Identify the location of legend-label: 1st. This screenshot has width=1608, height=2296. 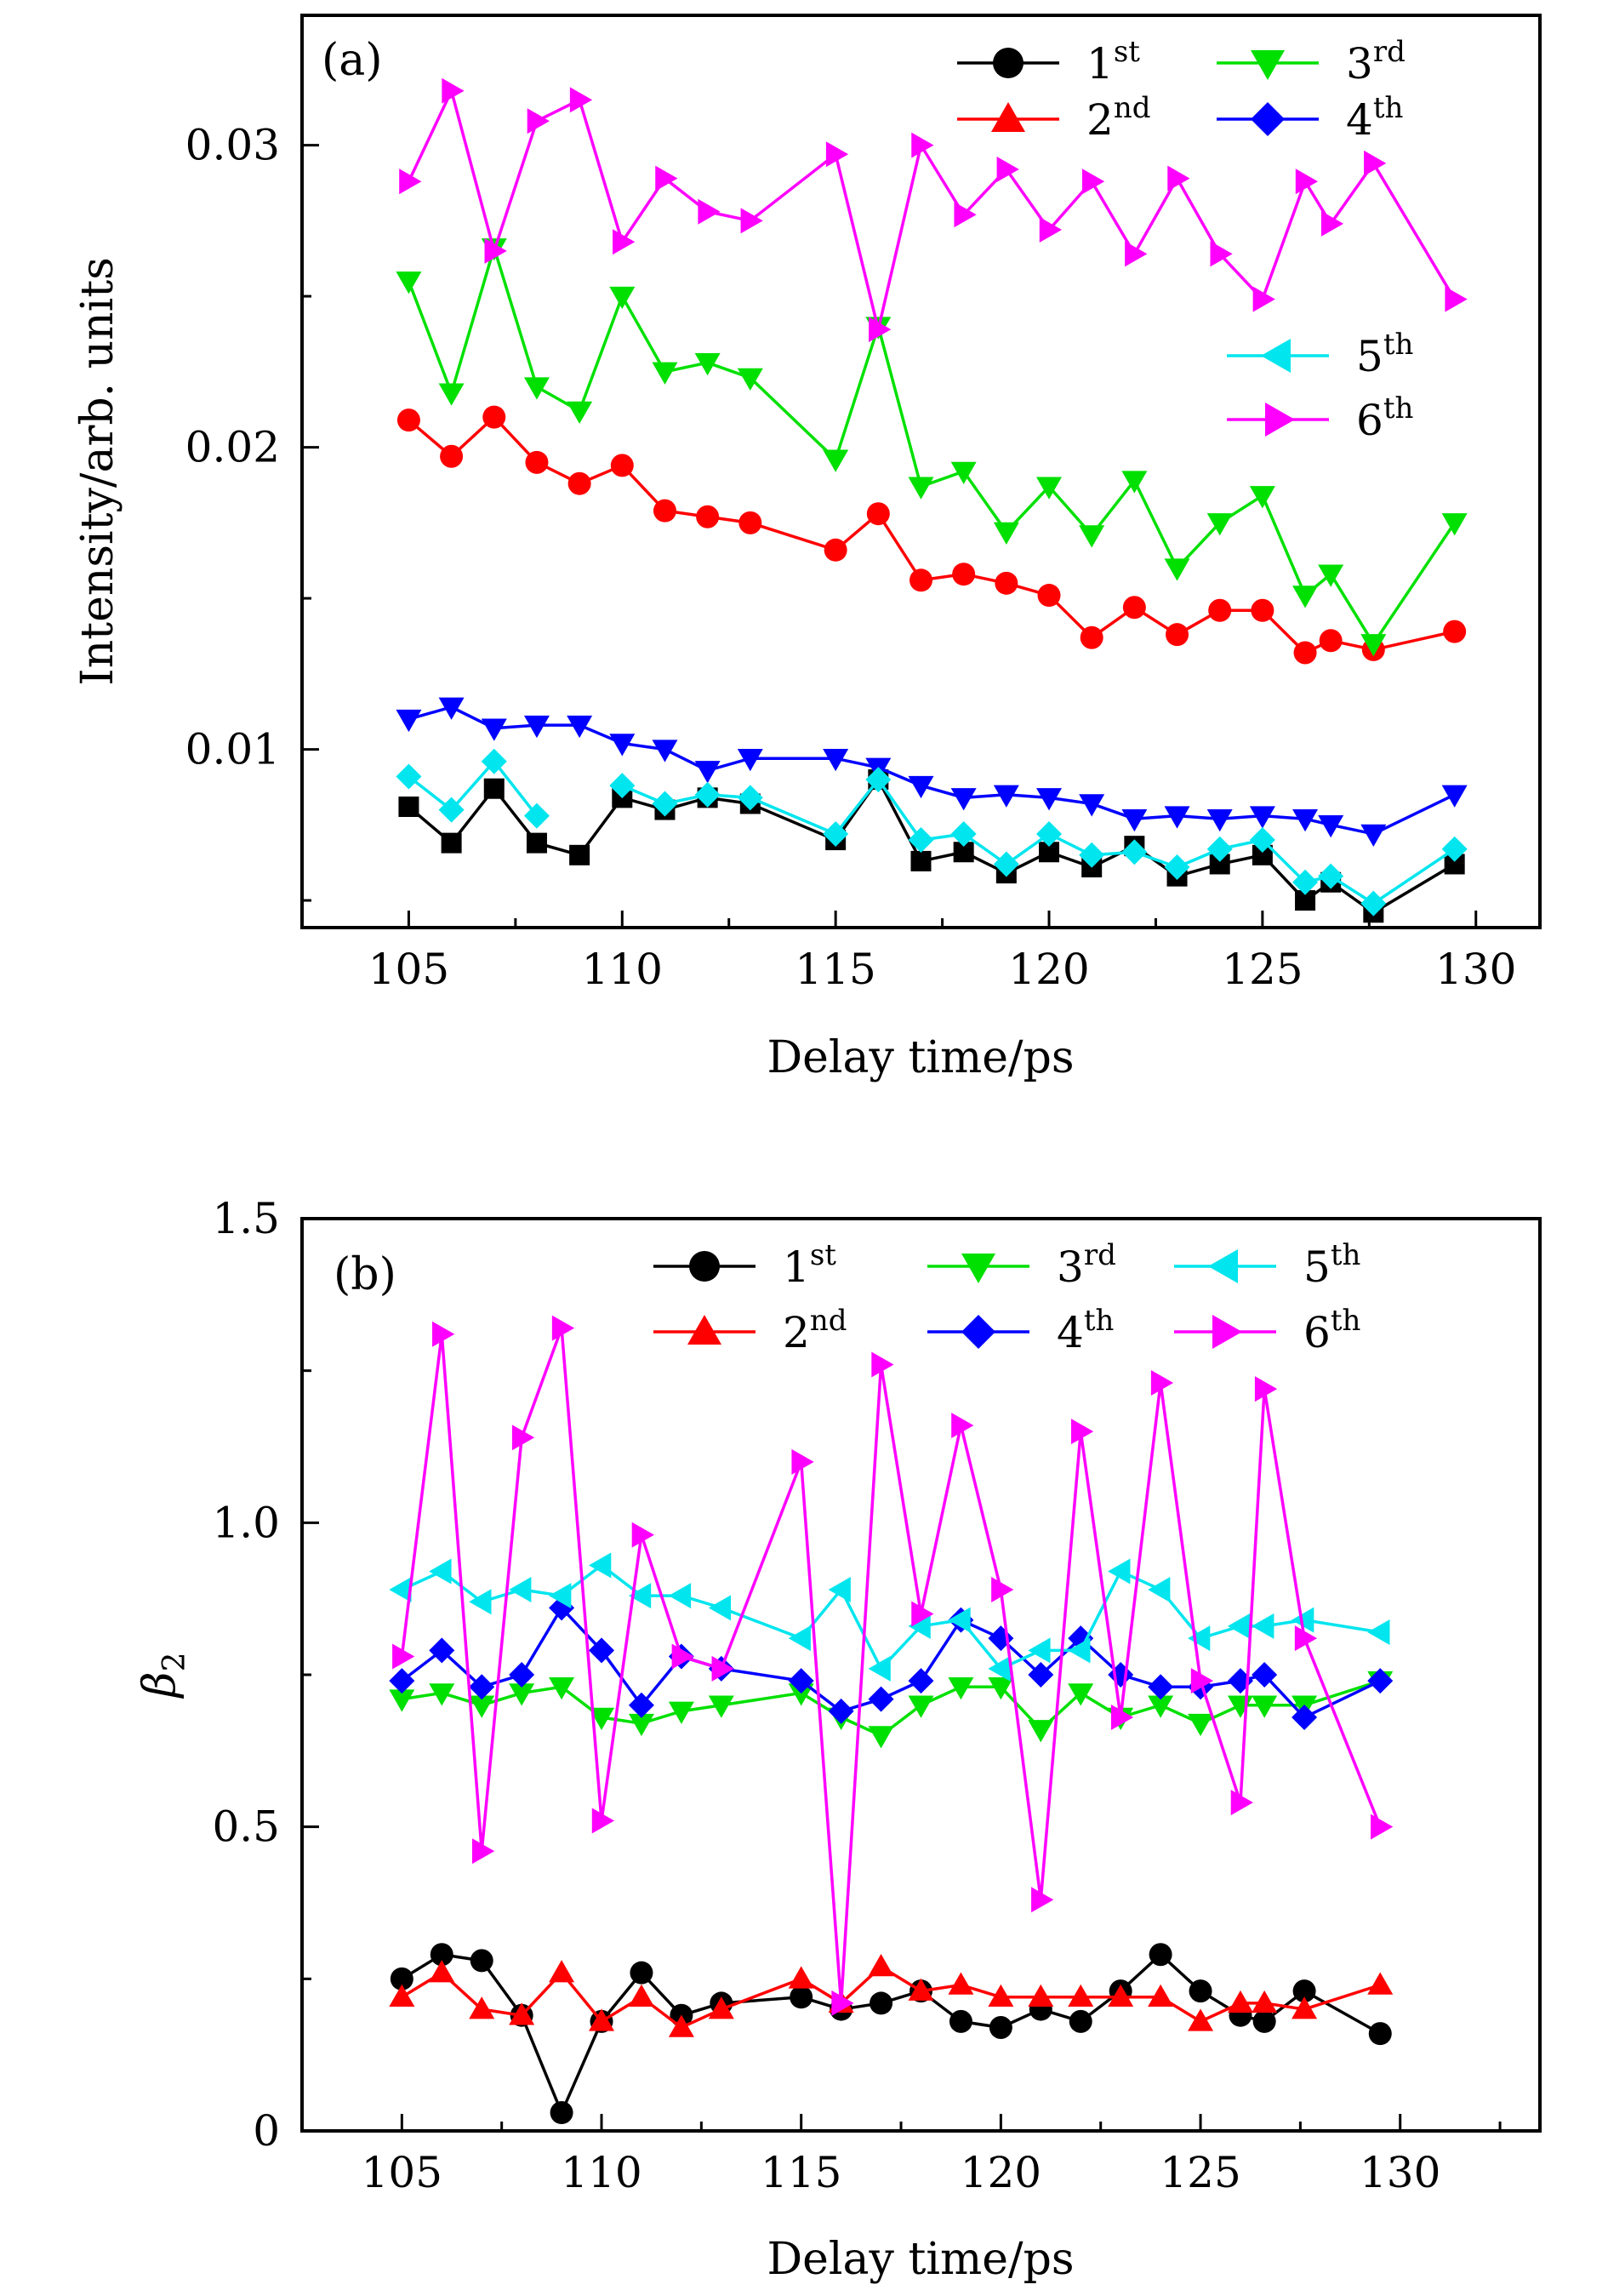
(809, 1265).